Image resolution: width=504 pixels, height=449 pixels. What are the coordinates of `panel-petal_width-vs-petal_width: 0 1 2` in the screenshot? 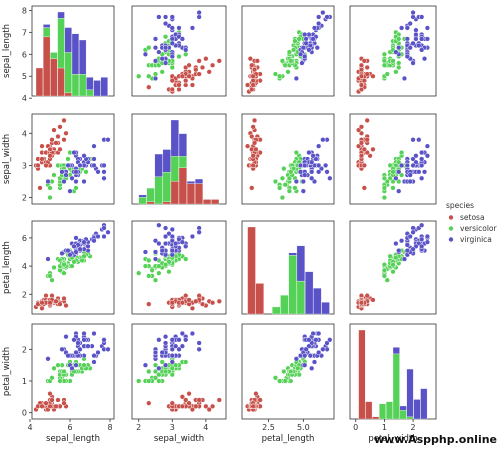 It's located at (393, 377).